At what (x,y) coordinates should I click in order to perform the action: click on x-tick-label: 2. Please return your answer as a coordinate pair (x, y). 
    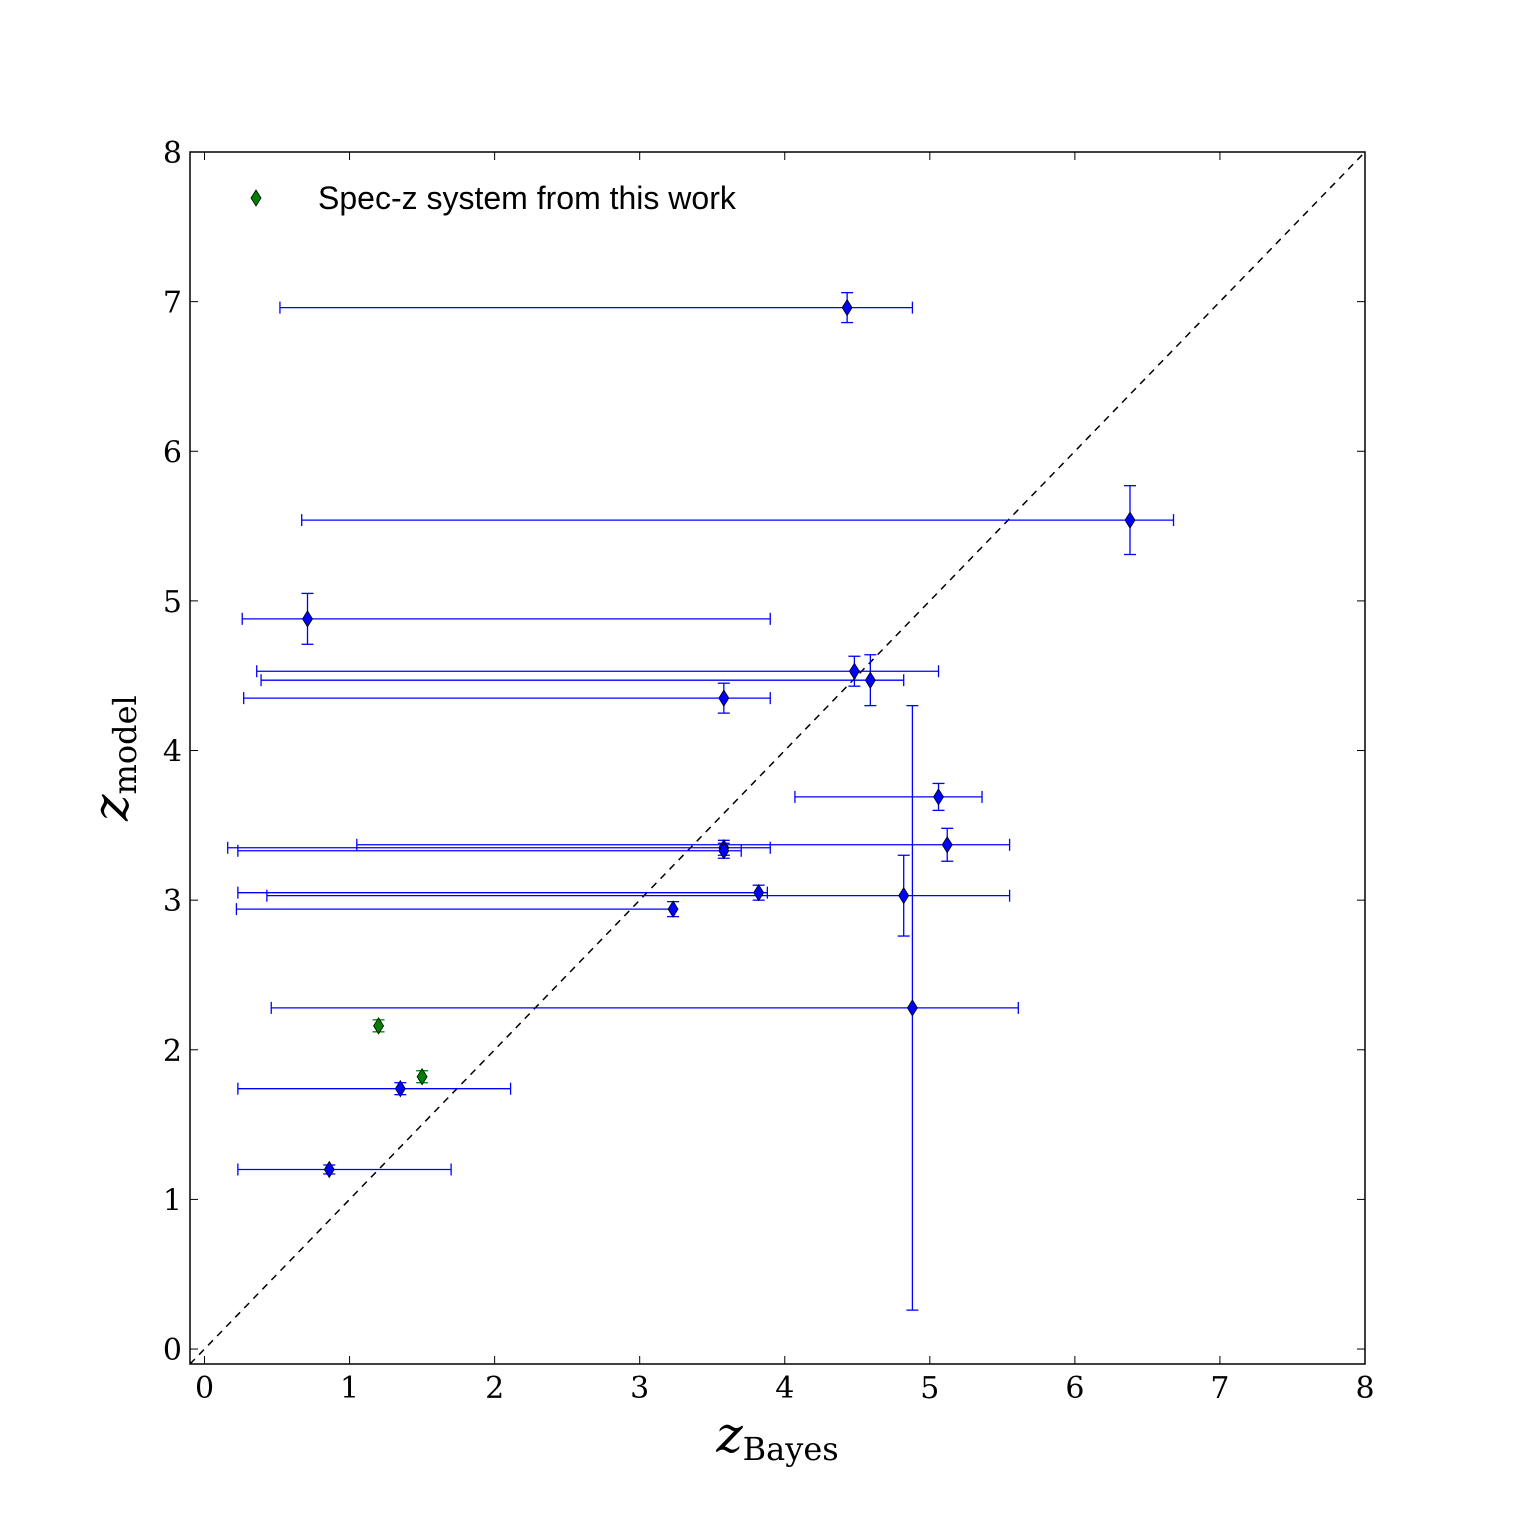
    Looking at the image, I should click on (494, 1388).